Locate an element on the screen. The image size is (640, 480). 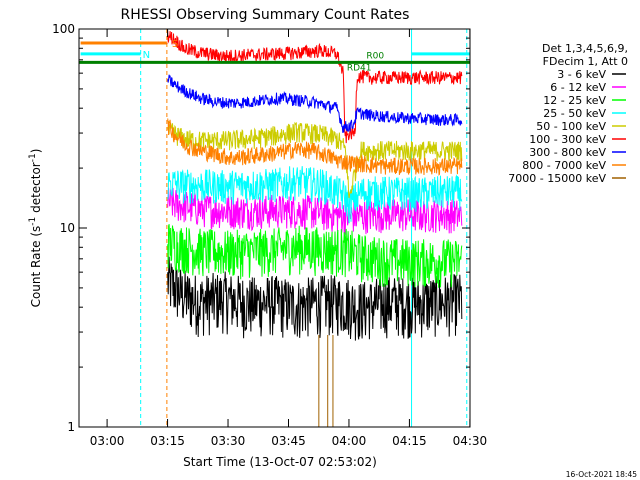
legend-entry-label: 300 - 800 keV is located at coordinates (567, 152).